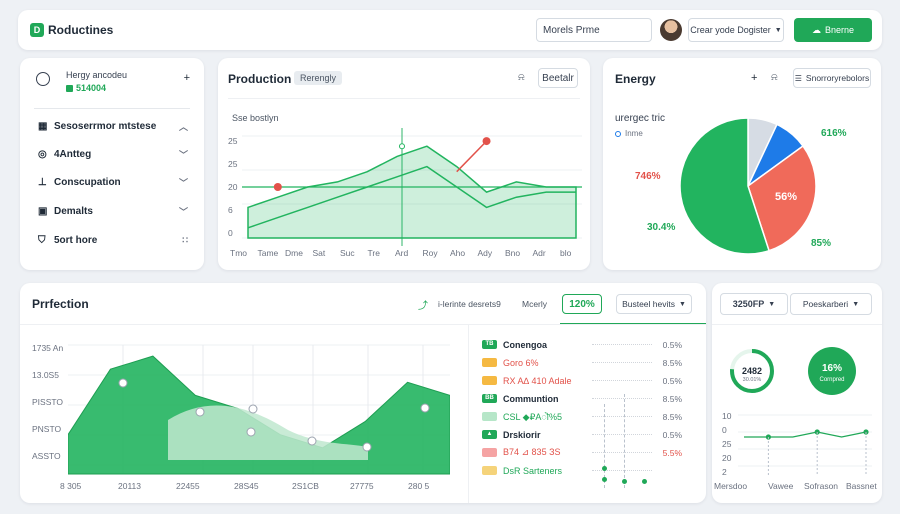  Describe the element at coordinates (318, 78) in the screenshot. I see `production-badge: Rerengly` at that location.